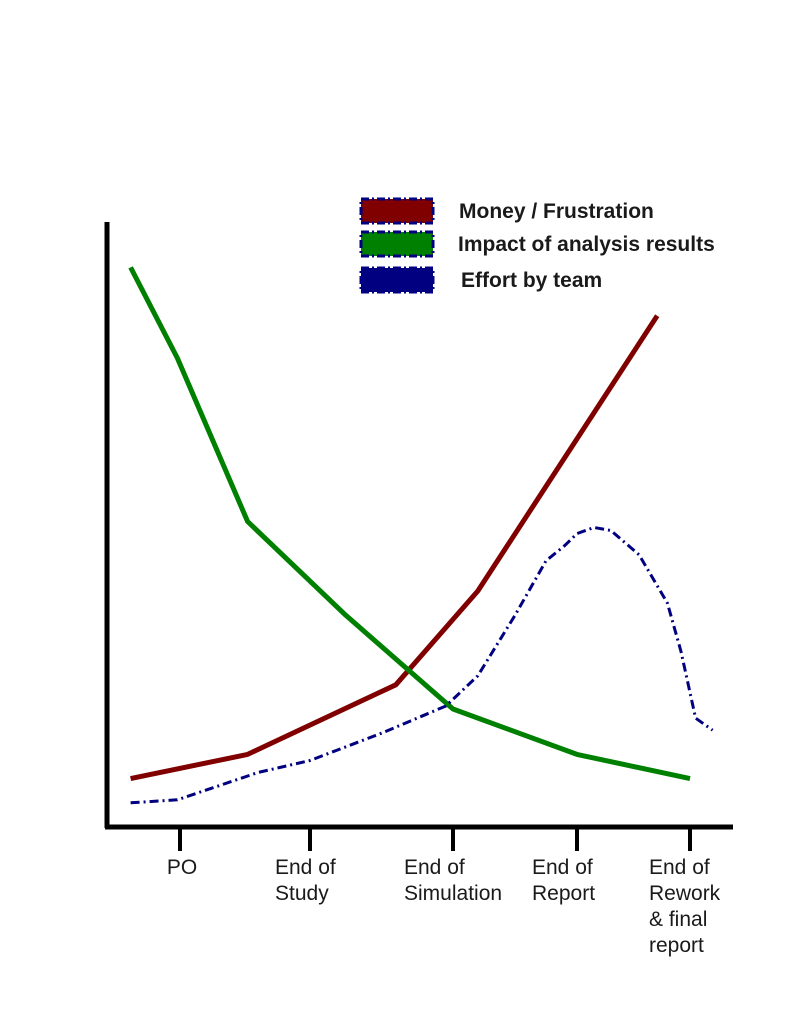 This screenshot has width=791, height=1023. What do you see at coordinates (305, 880) in the screenshot?
I see `x-tick-label: End of Study` at bounding box center [305, 880].